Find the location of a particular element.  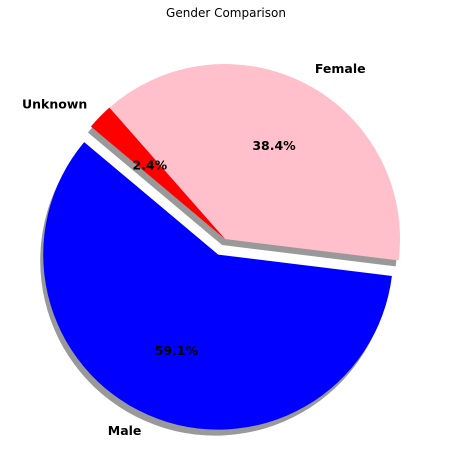

pie-label-male: Male is located at coordinates (125, 430).